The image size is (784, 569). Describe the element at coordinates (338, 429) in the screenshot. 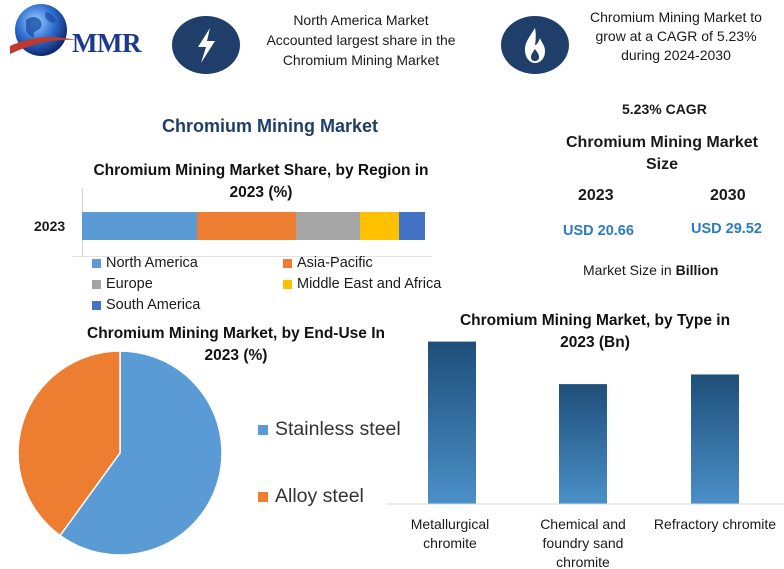

I see `legend-label: Stainless steel` at that location.